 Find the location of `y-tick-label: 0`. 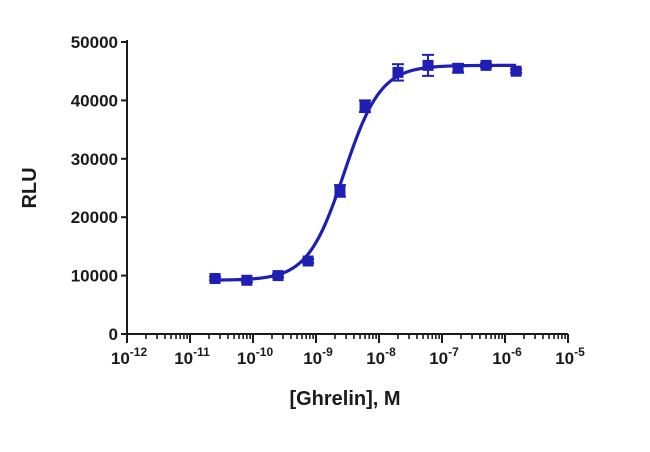

y-tick-label: 0 is located at coordinates (113, 334).